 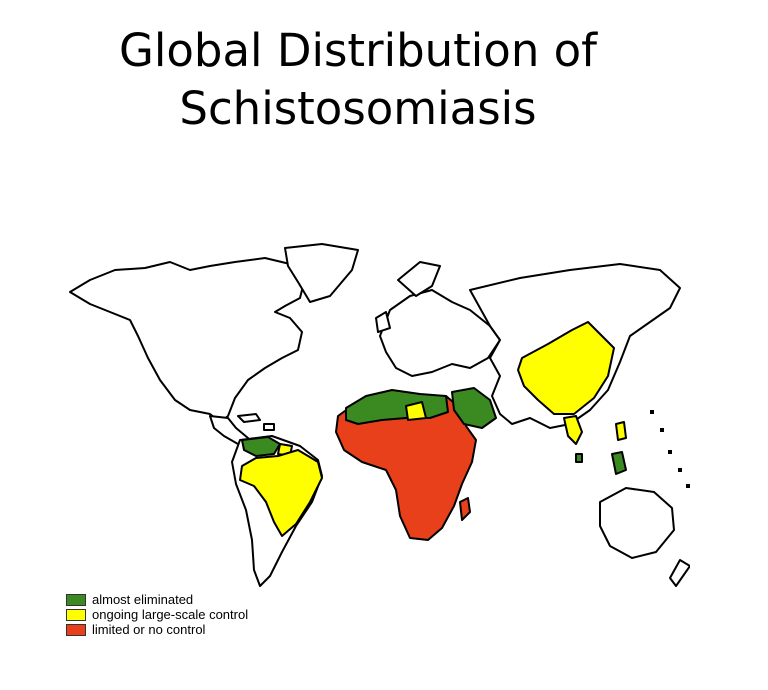 I want to click on legend-item-ongoing-control: ongoing large-scale control, so click(x=157, y=614).